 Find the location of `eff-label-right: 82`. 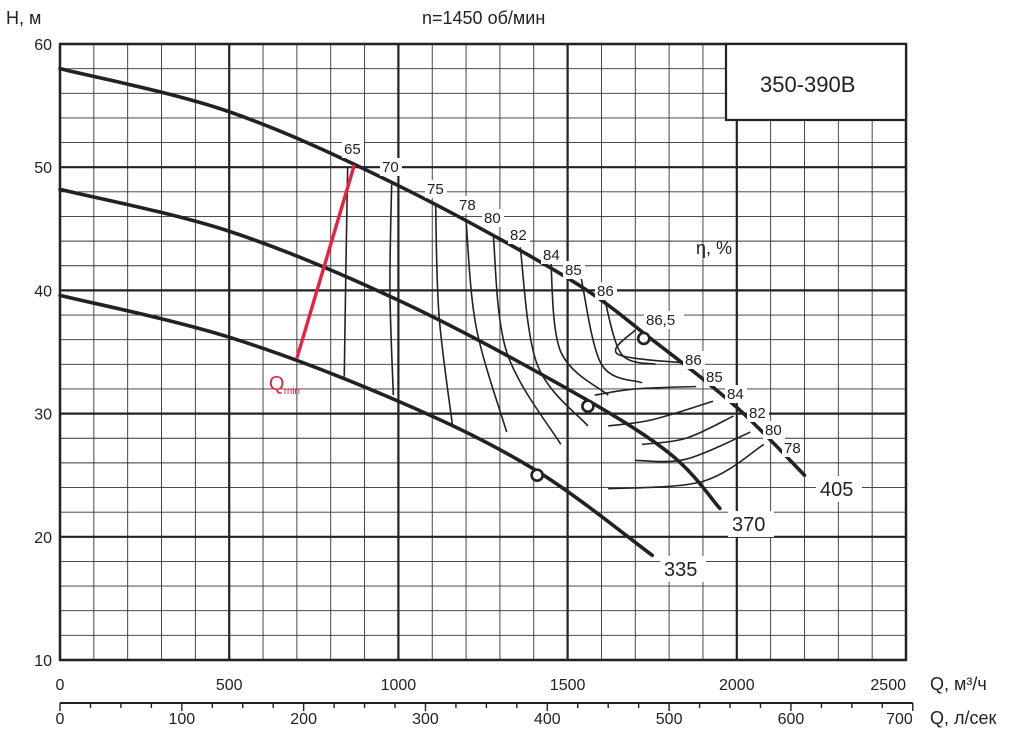

eff-label-right: 82 is located at coordinates (757, 413).